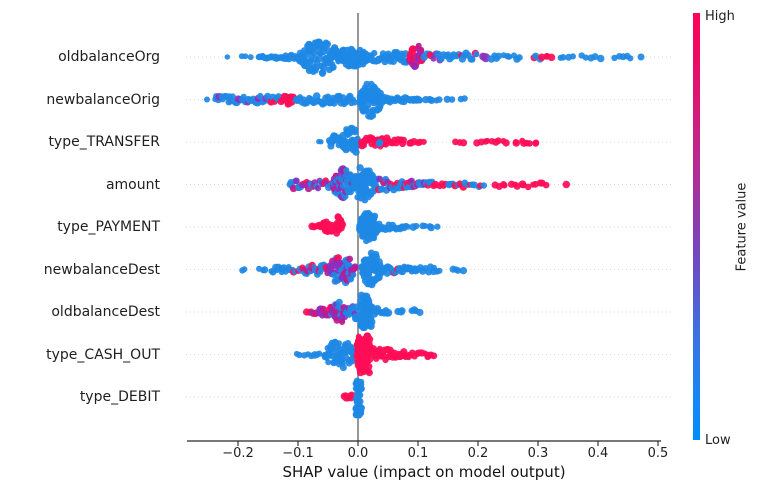 Image resolution: width=762 pixels, height=499 pixels. I want to click on x-tick-0p0: 0.0, so click(358, 453).